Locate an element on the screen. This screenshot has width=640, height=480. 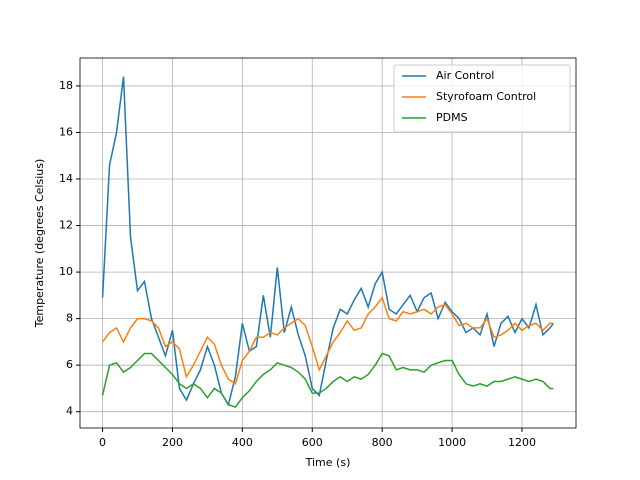
y-tick-label: 18 is located at coordinates (66, 85).